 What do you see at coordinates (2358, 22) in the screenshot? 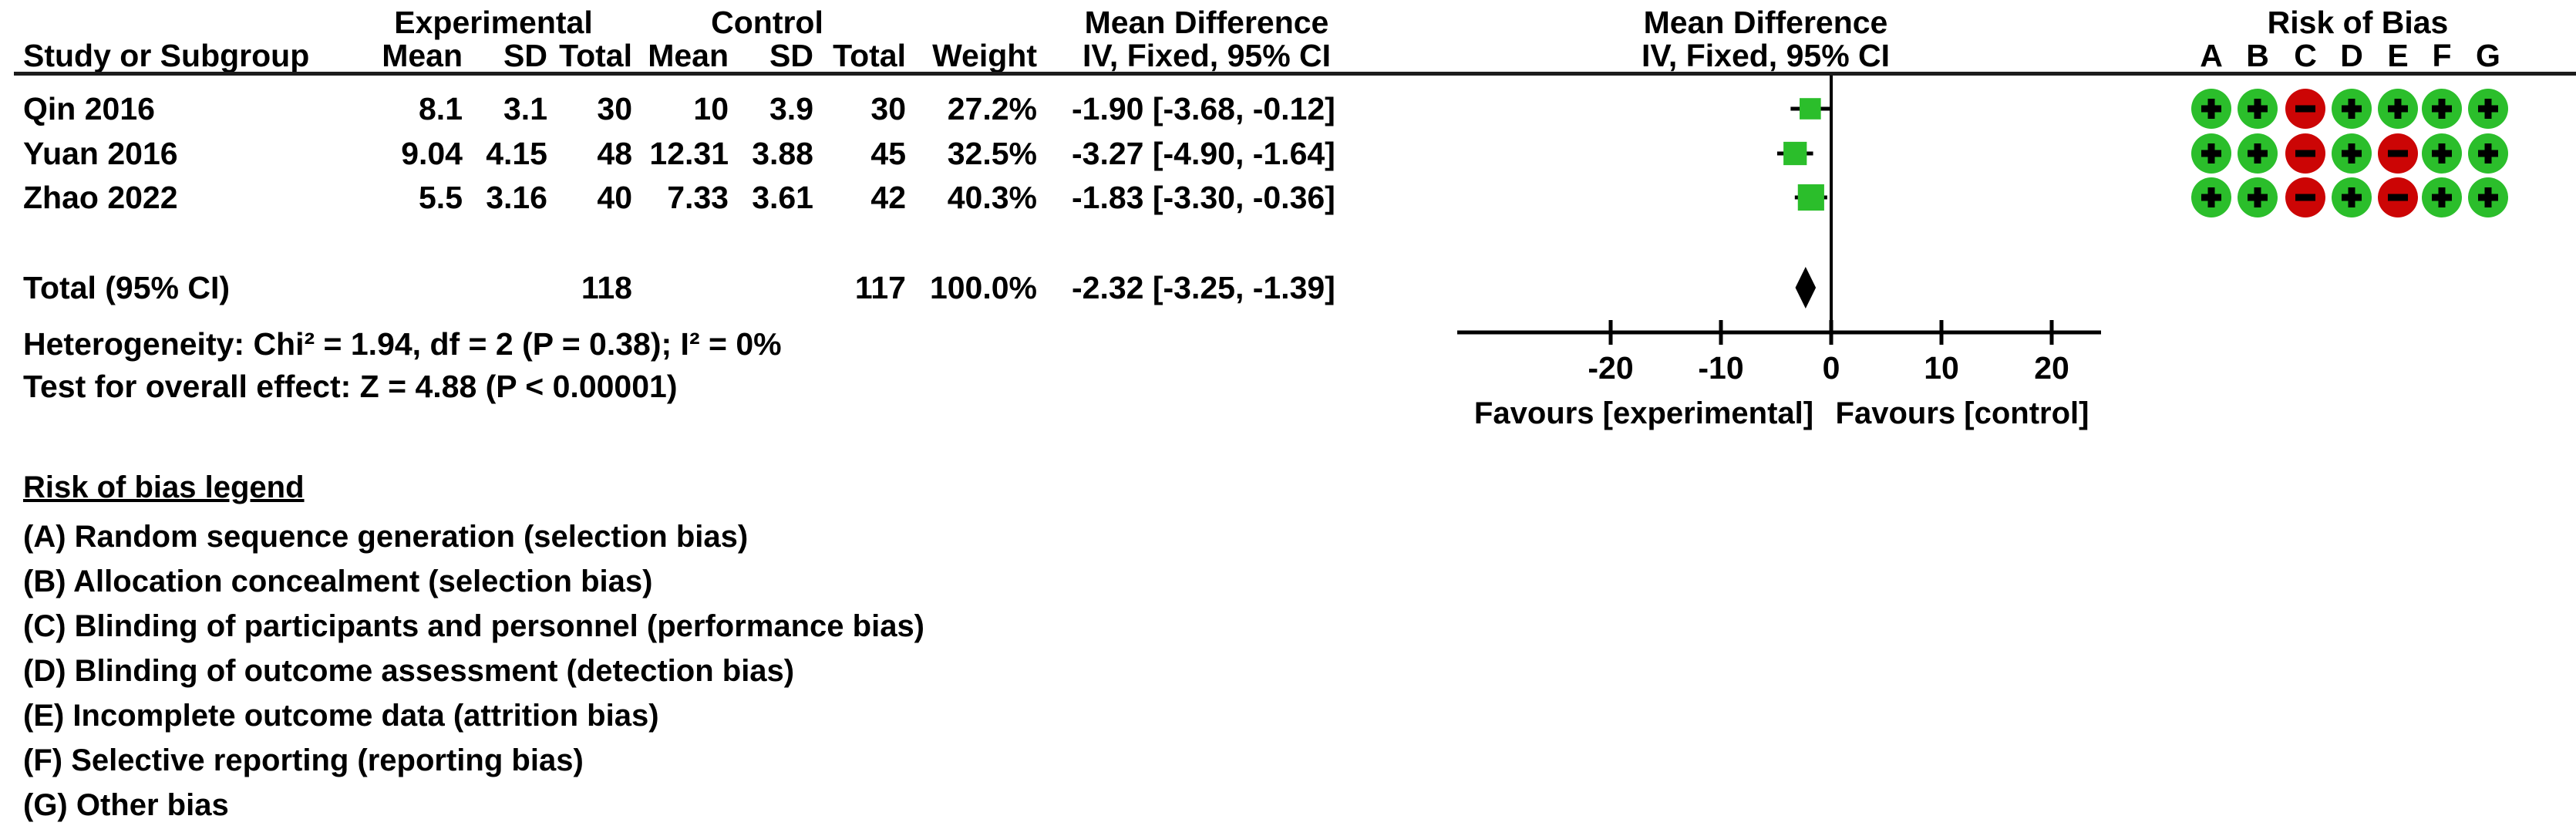
I see `col-header-risk-of-bias: Risk of Bias` at bounding box center [2358, 22].